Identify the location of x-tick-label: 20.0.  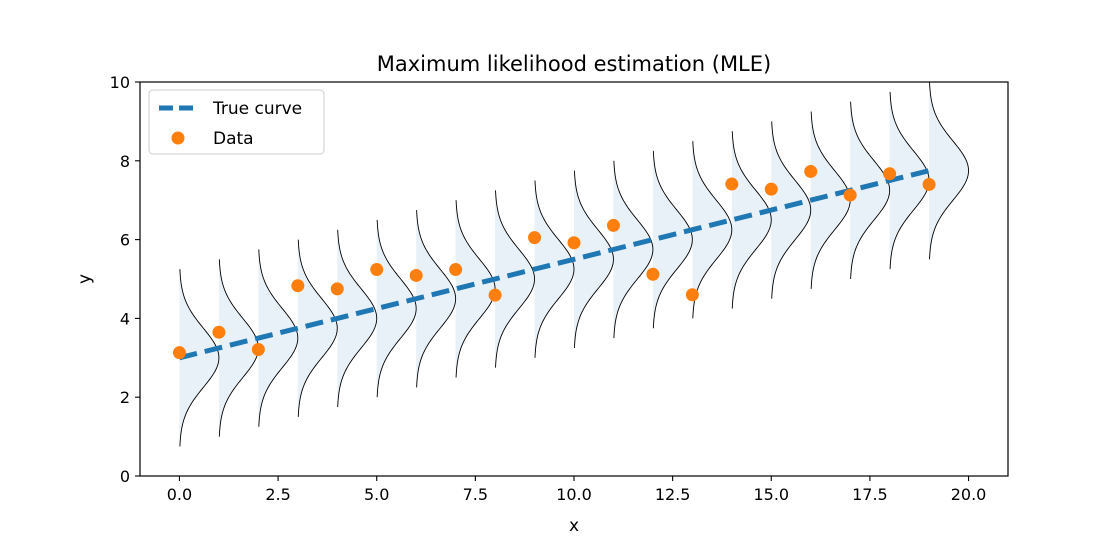
(969, 494).